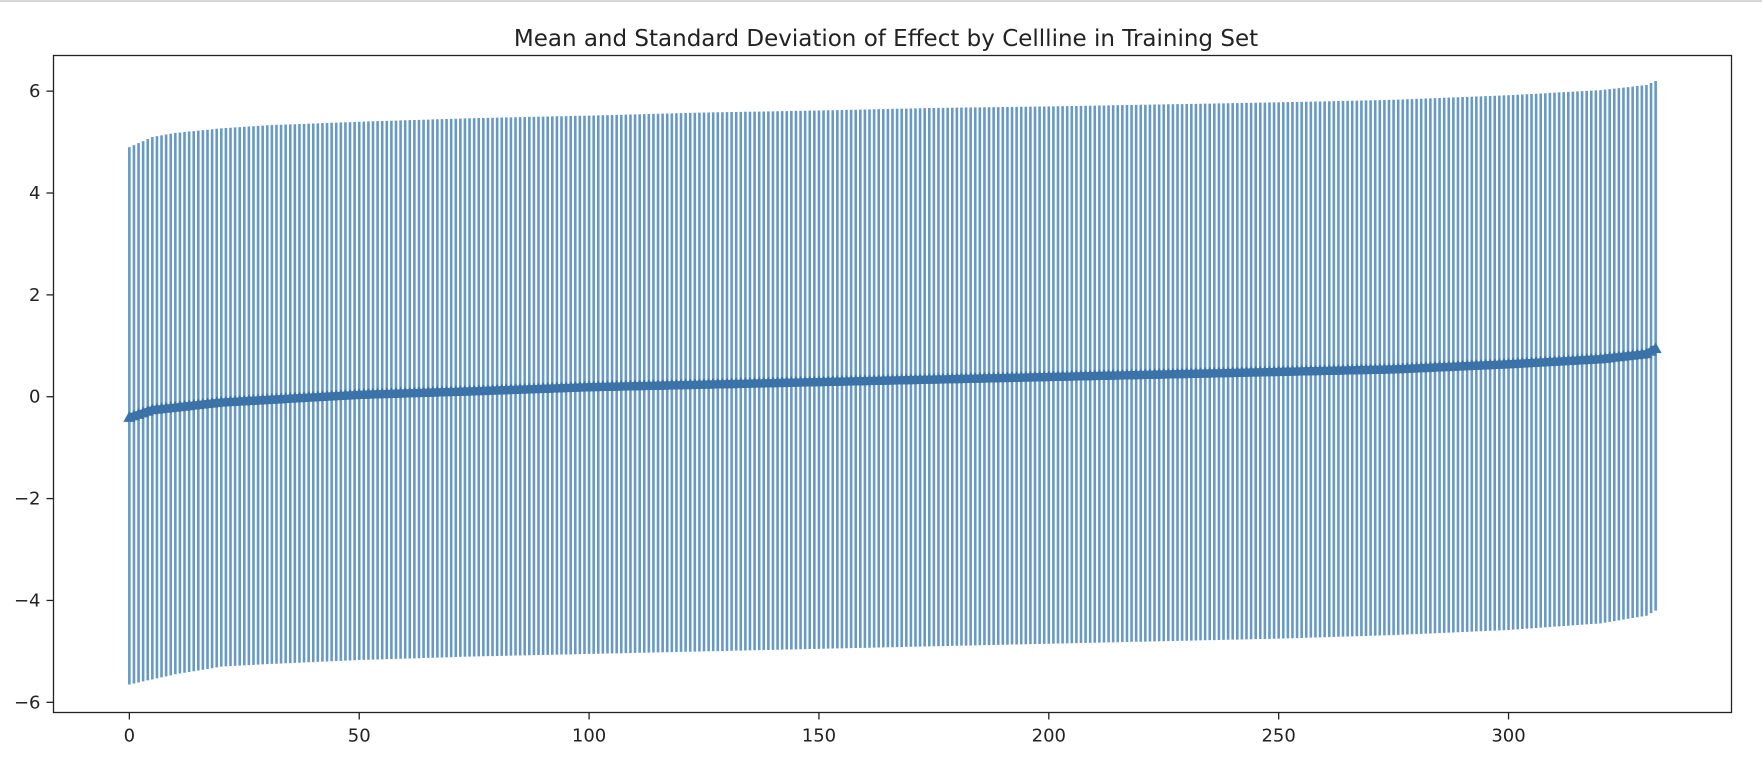 Image resolution: width=1762 pixels, height=772 pixels. What do you see at coordinates (27, 499) in the screenshot?
I see `y-tick-label: −2` at bounding box center [27, 499].